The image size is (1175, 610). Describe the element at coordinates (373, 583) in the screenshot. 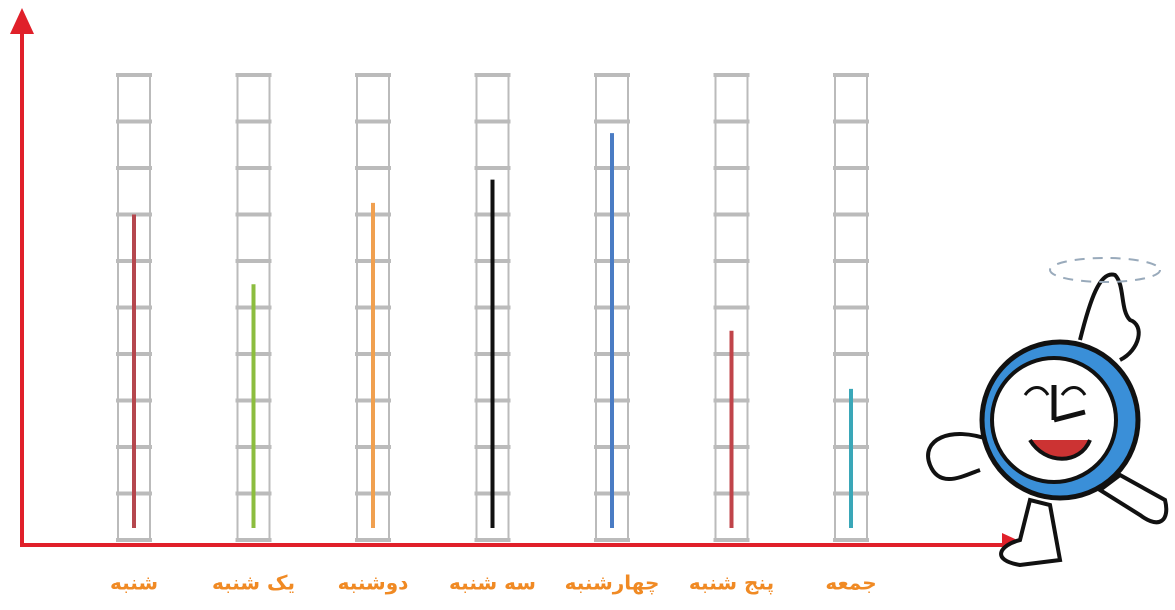

I see `x-tick-label: دوشنبه` at that location.